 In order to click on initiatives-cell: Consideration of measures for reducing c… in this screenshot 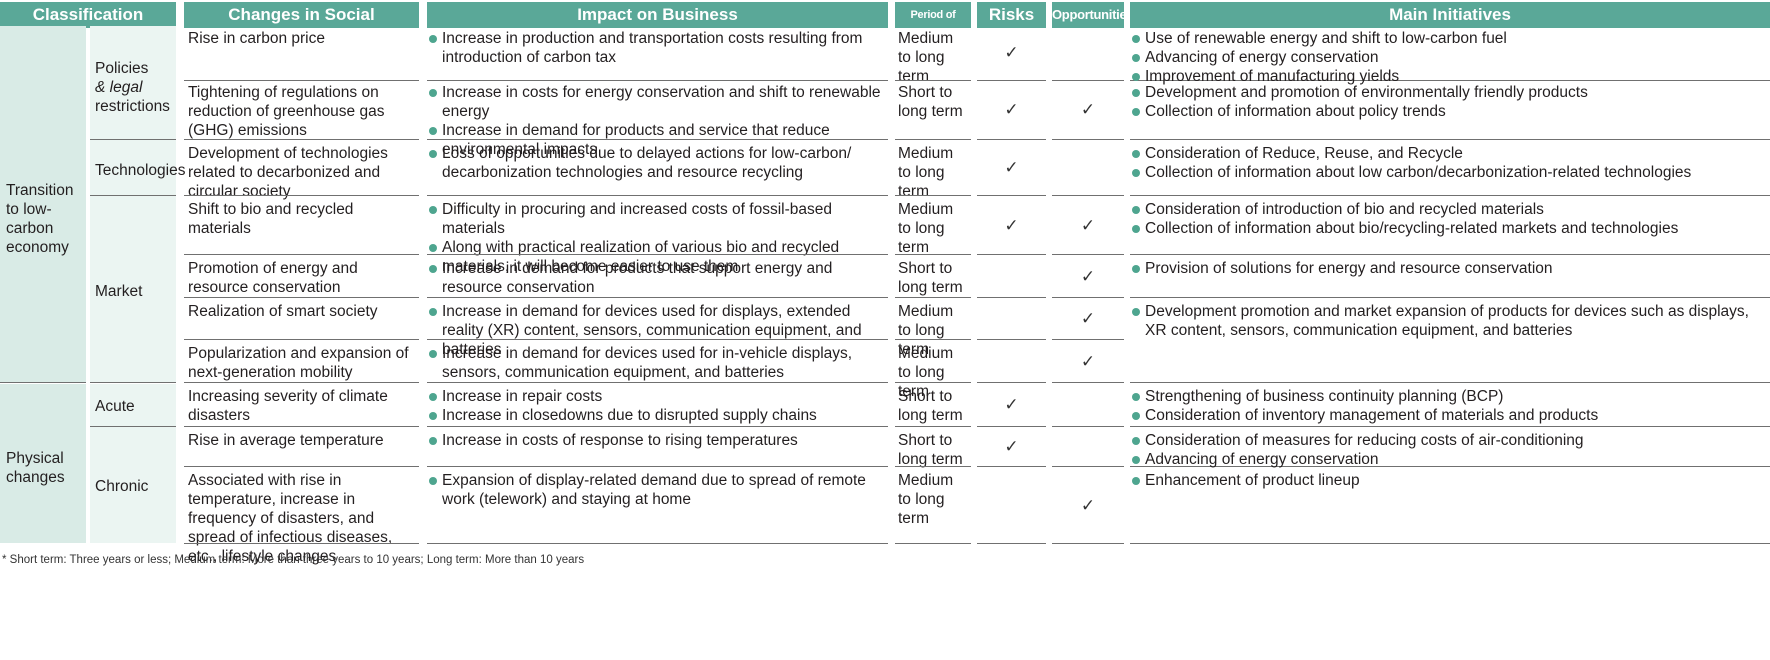, I will do `click(1448, 450)`.